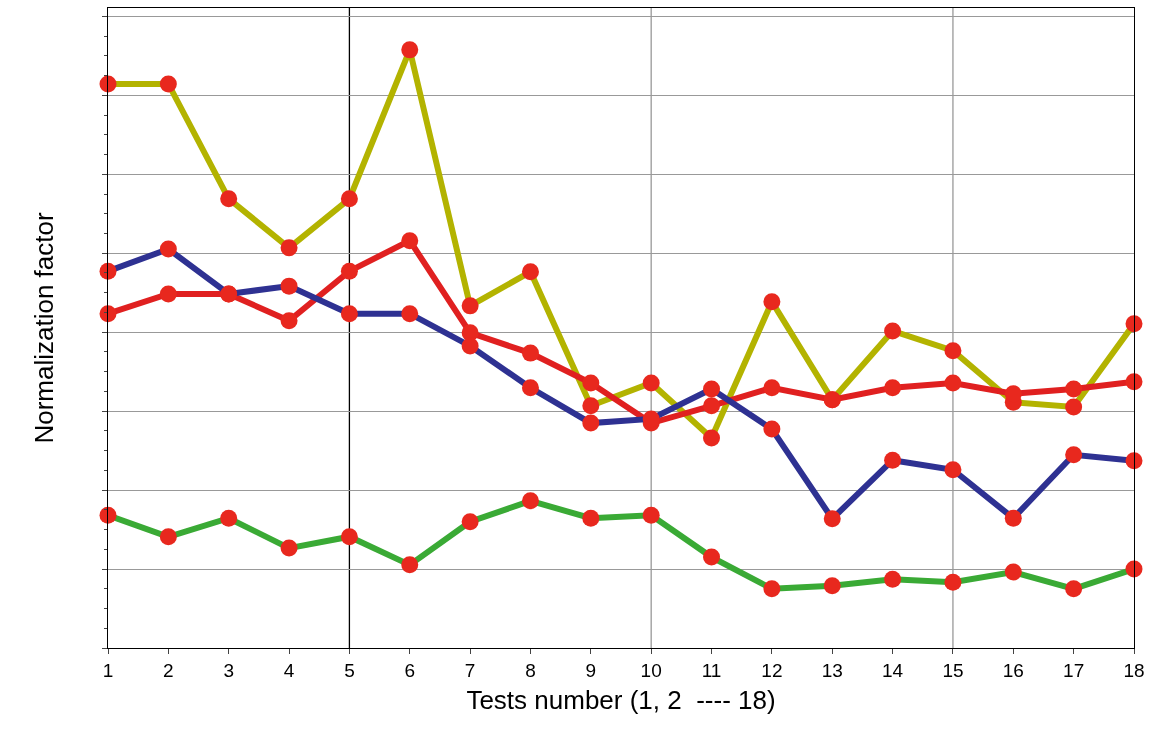  What do you see at coordinates (893, 670) in the screenshot?
I see `x-tick-label: 14` at bounding box center [893, 670].